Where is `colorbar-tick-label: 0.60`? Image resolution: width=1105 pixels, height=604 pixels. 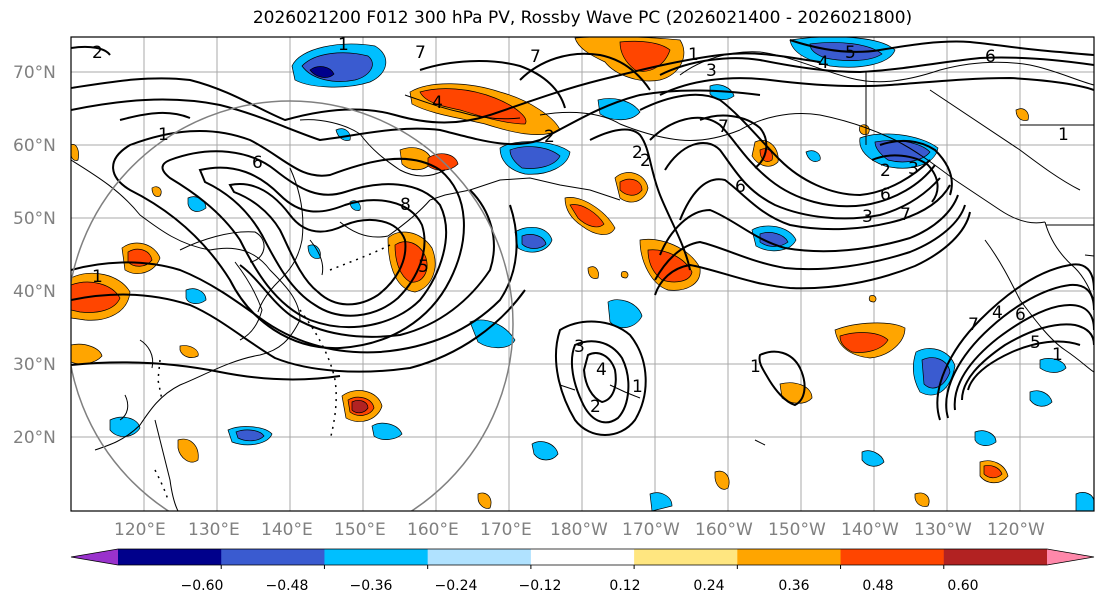
colorbar-tick-label: 0.60 is located at coordinates (962, 586).